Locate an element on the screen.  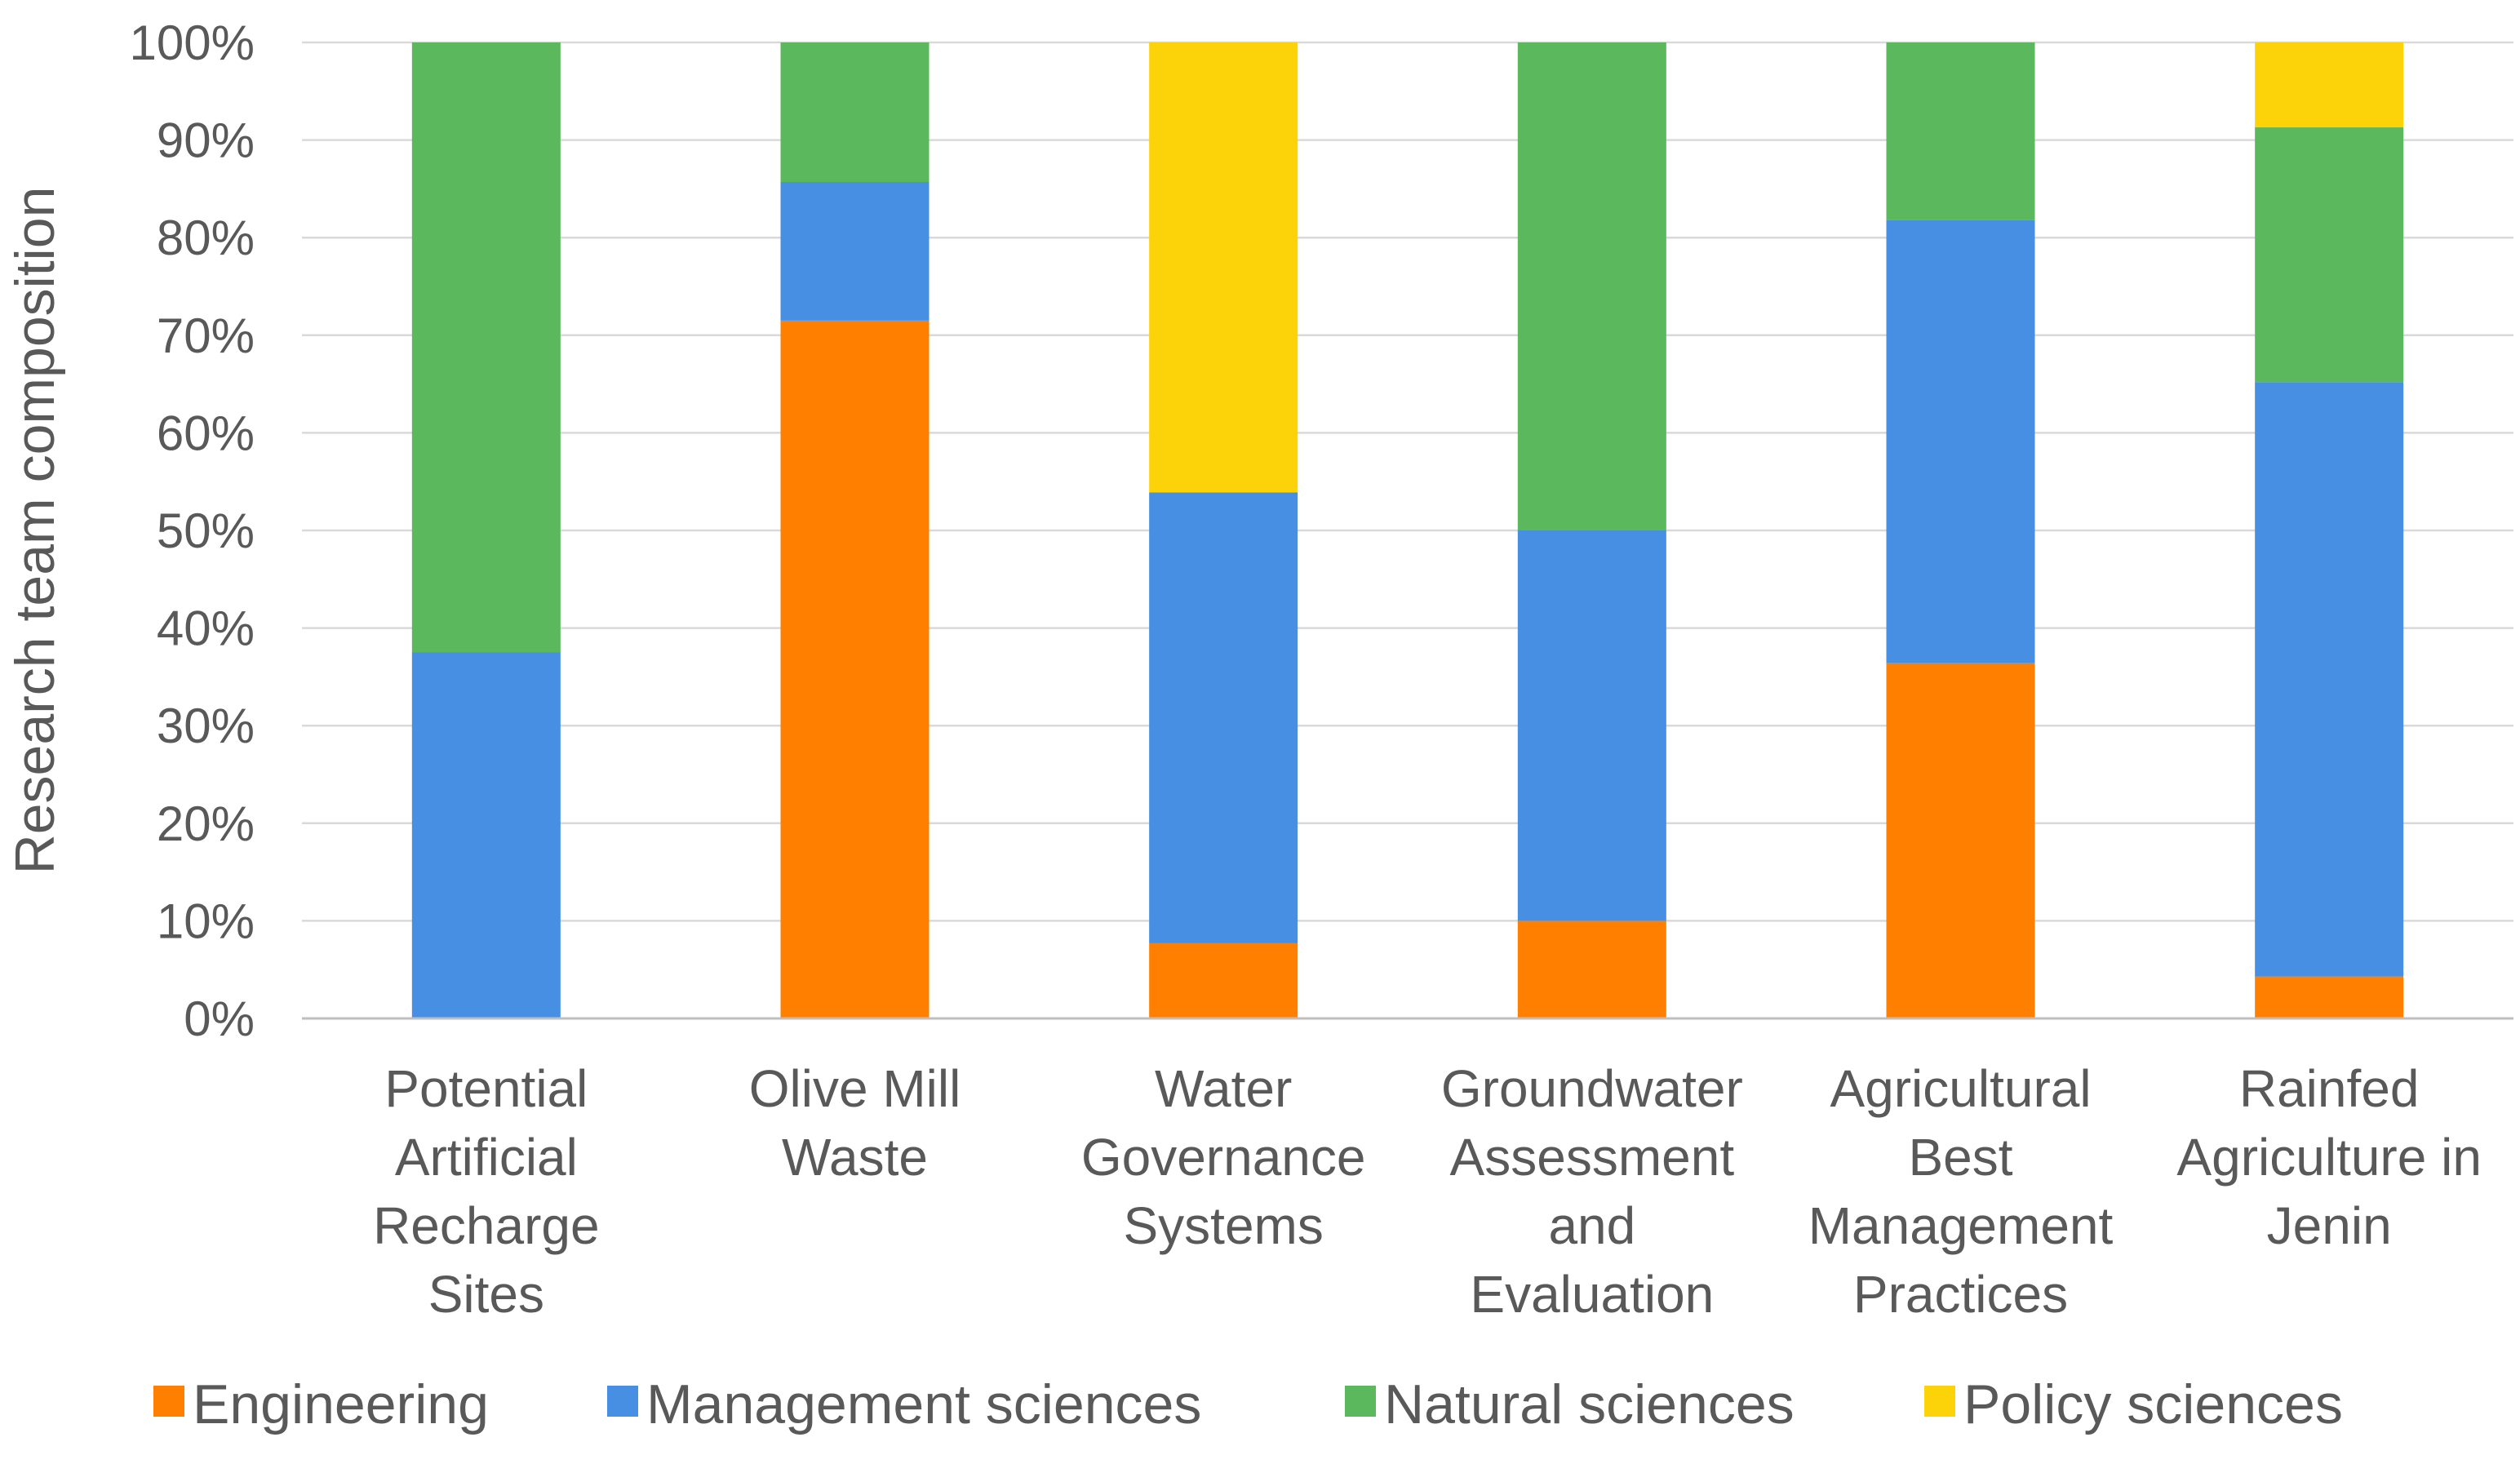
x-category-label: Rainfed Agriculture in Jenin is located at coordinates (2329, 1157).